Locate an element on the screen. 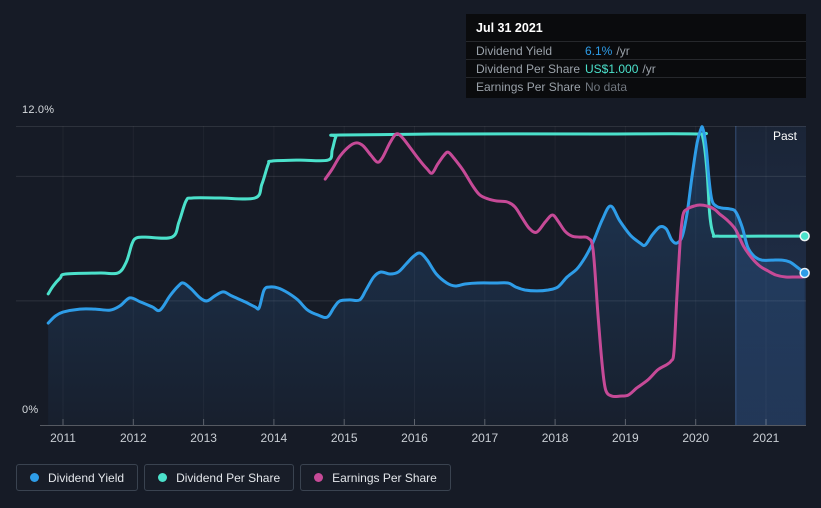  legend-item-earnings-per-share: Earnings Per Share is located at coordinates (375, 477).